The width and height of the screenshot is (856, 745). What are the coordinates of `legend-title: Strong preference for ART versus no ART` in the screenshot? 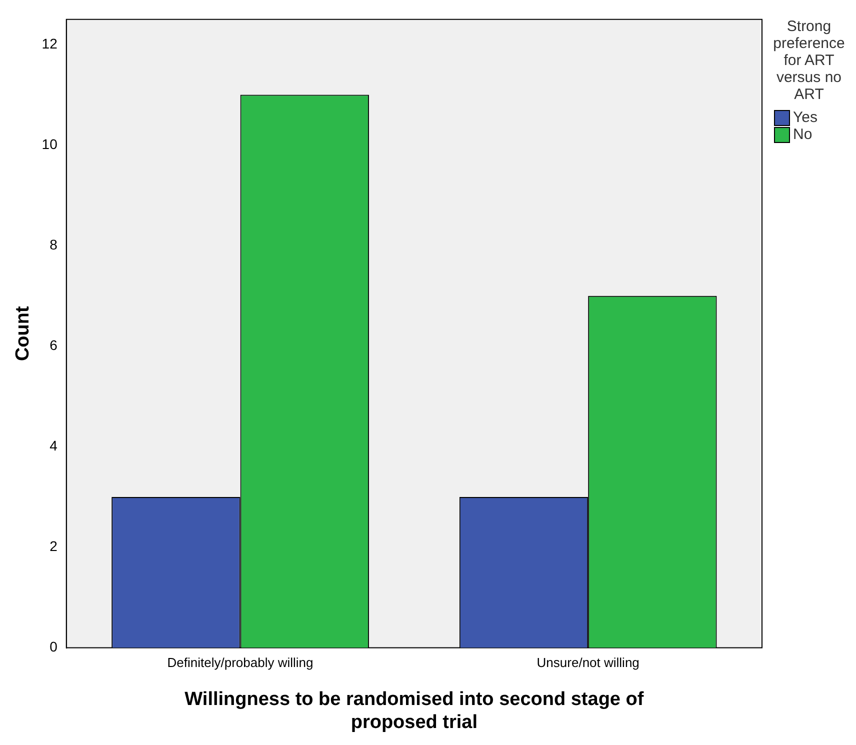 It's located at (809, 60).